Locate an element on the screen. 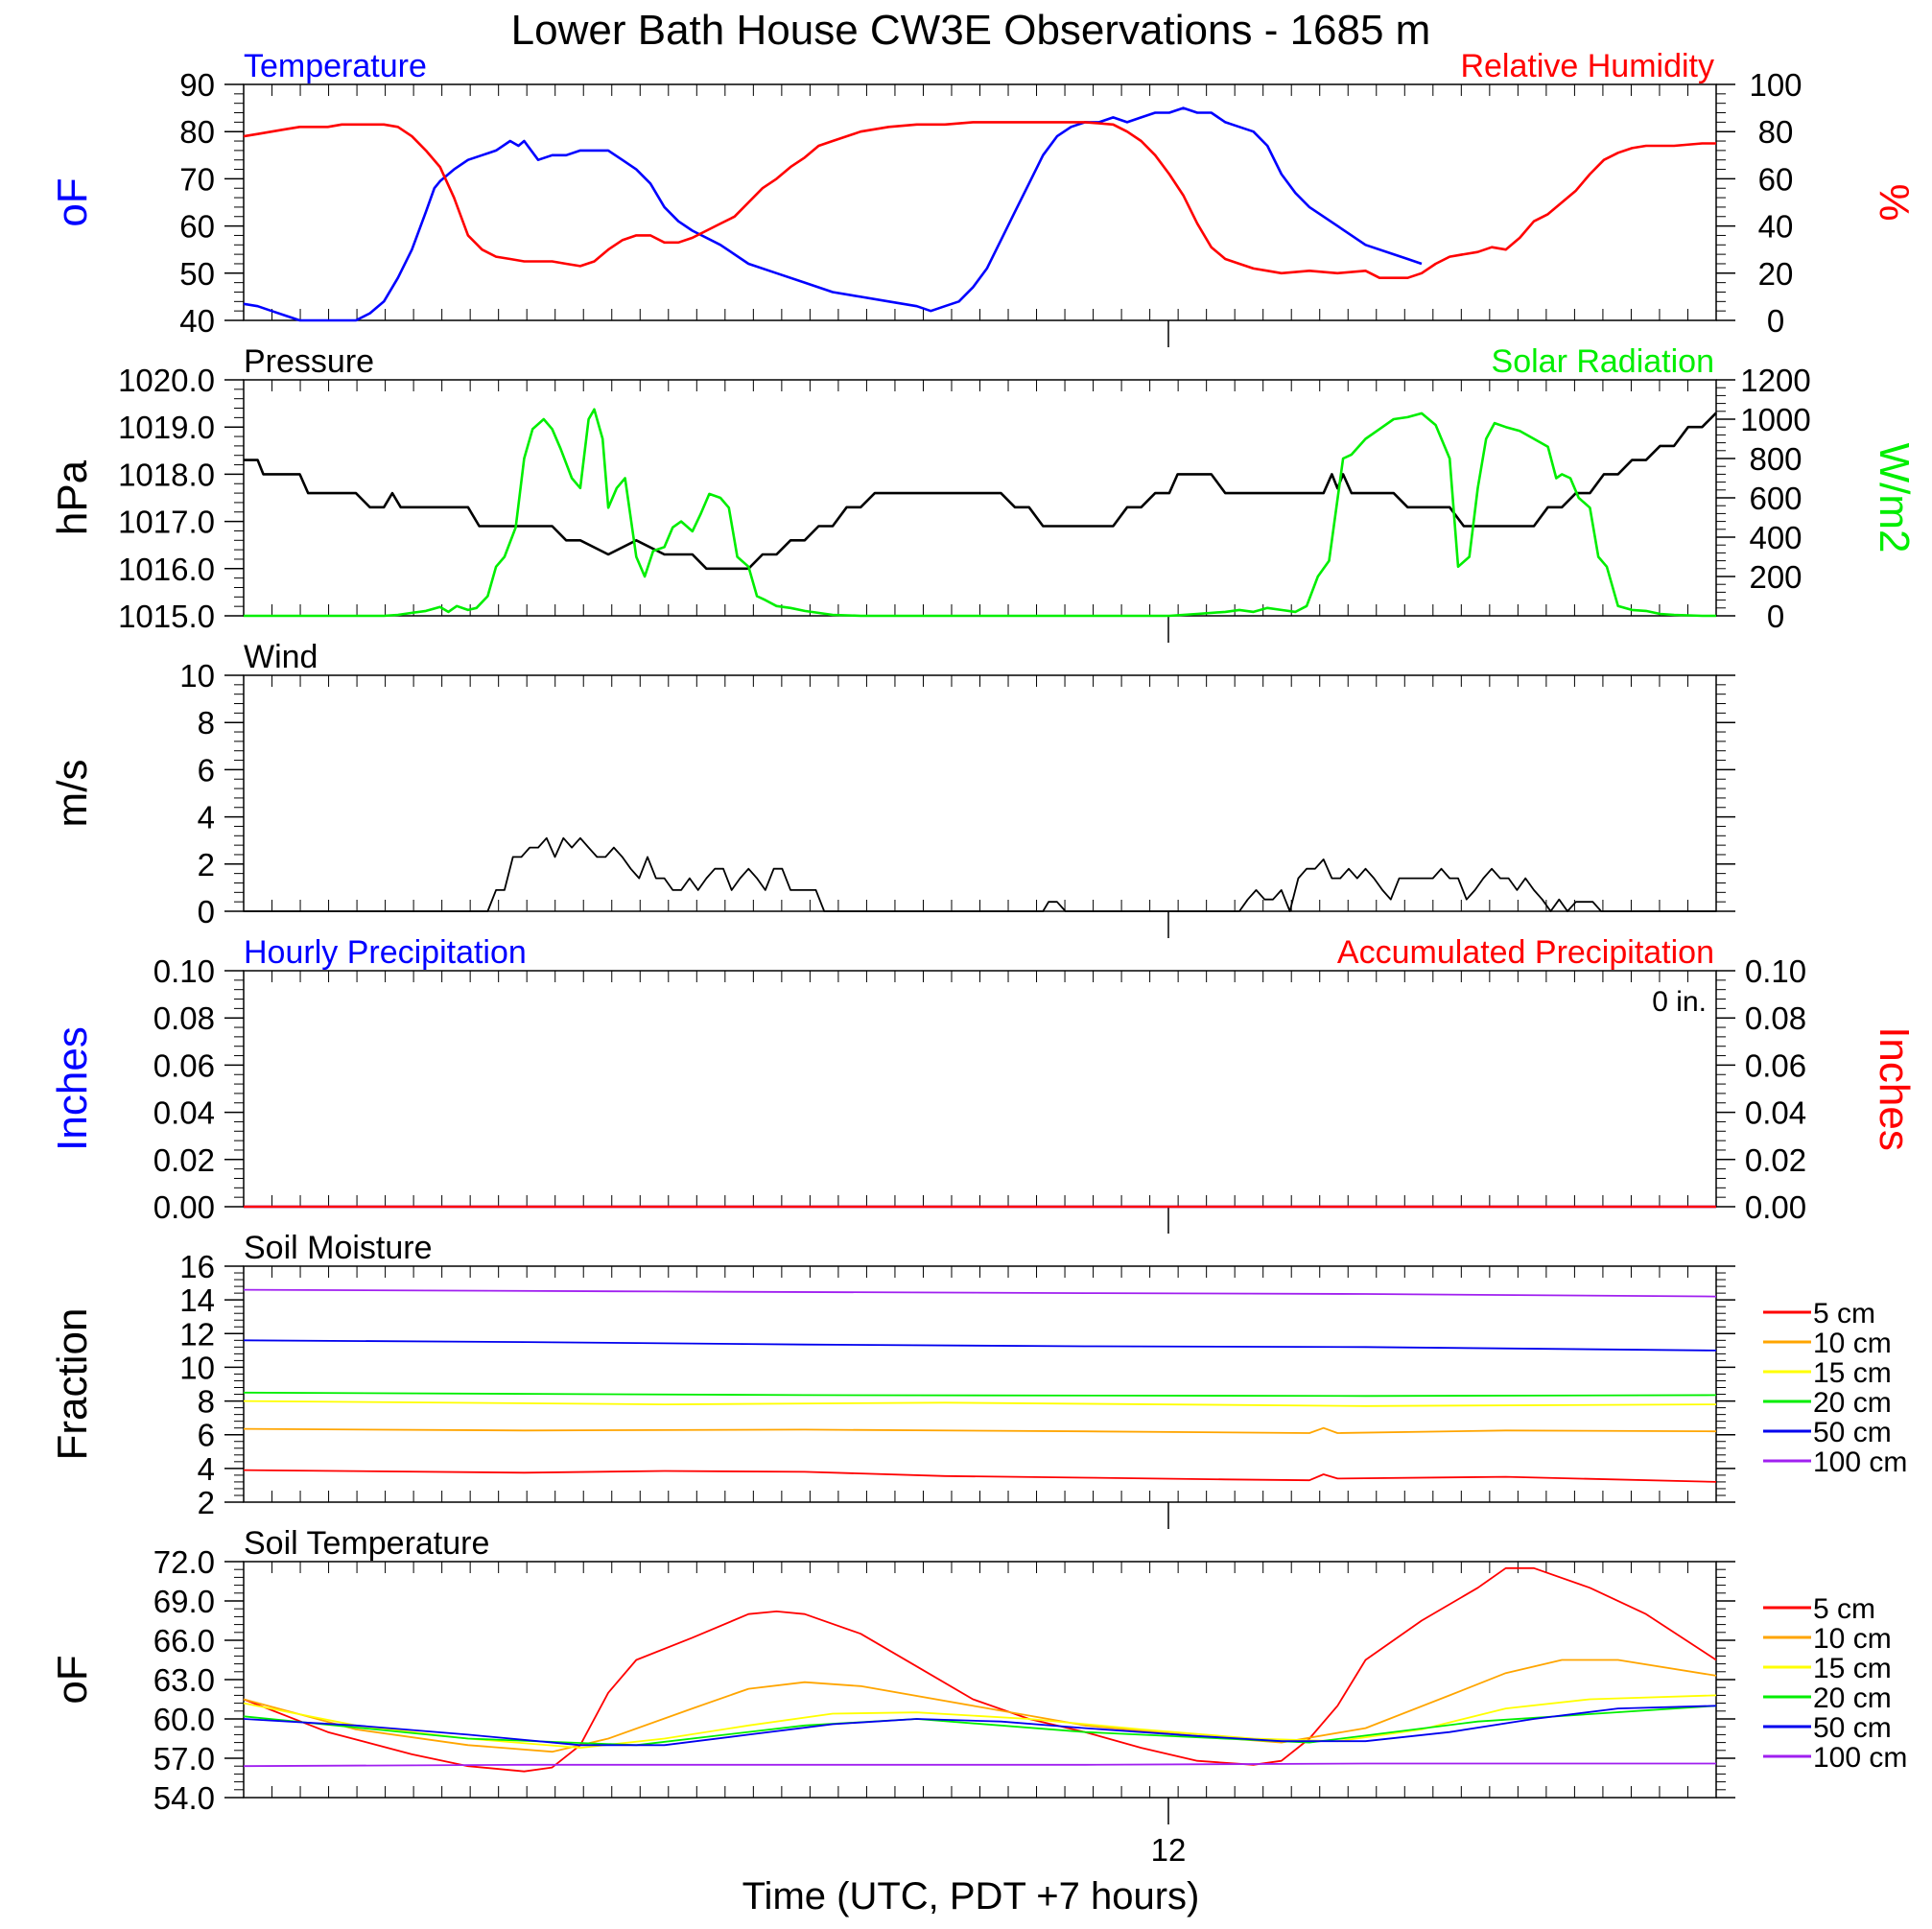 The height and width of the screenshot is (1929, 1932). y-left-tick-label: 16 is located at coordinates (197, 1266).